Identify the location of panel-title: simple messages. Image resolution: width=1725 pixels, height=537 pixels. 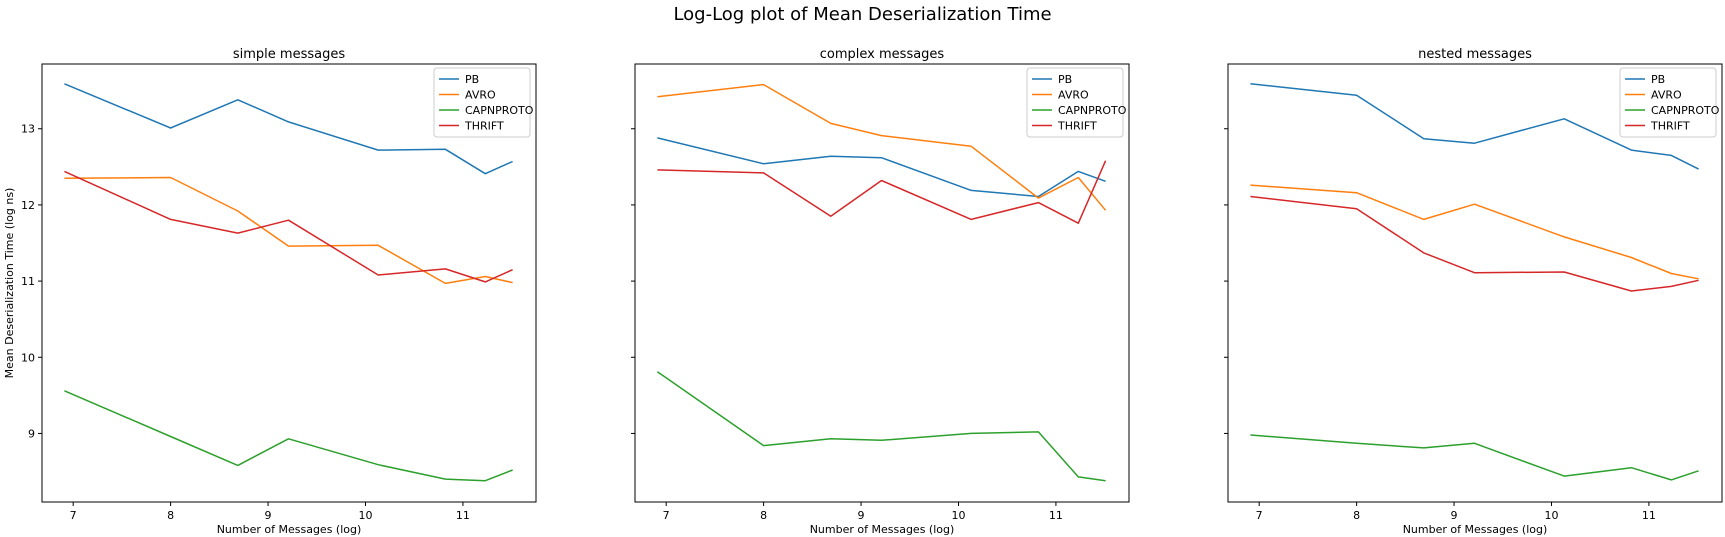
(289, 54).